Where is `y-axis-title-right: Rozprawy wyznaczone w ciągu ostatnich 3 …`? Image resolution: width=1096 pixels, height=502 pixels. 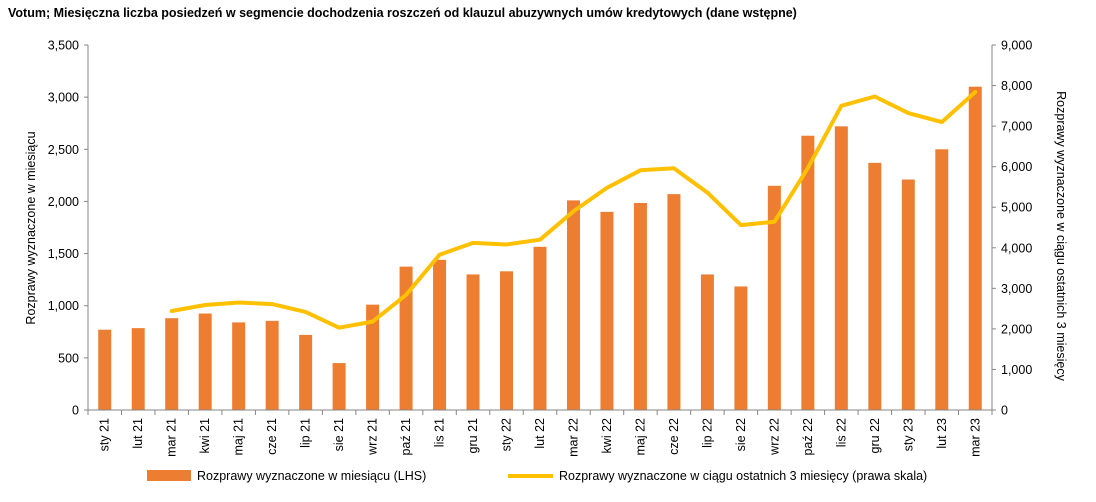 y-axis-title-right: Rozprawy wyznaczone w ciągu ostatnich 3 … is located at coordinates (1061, 236).